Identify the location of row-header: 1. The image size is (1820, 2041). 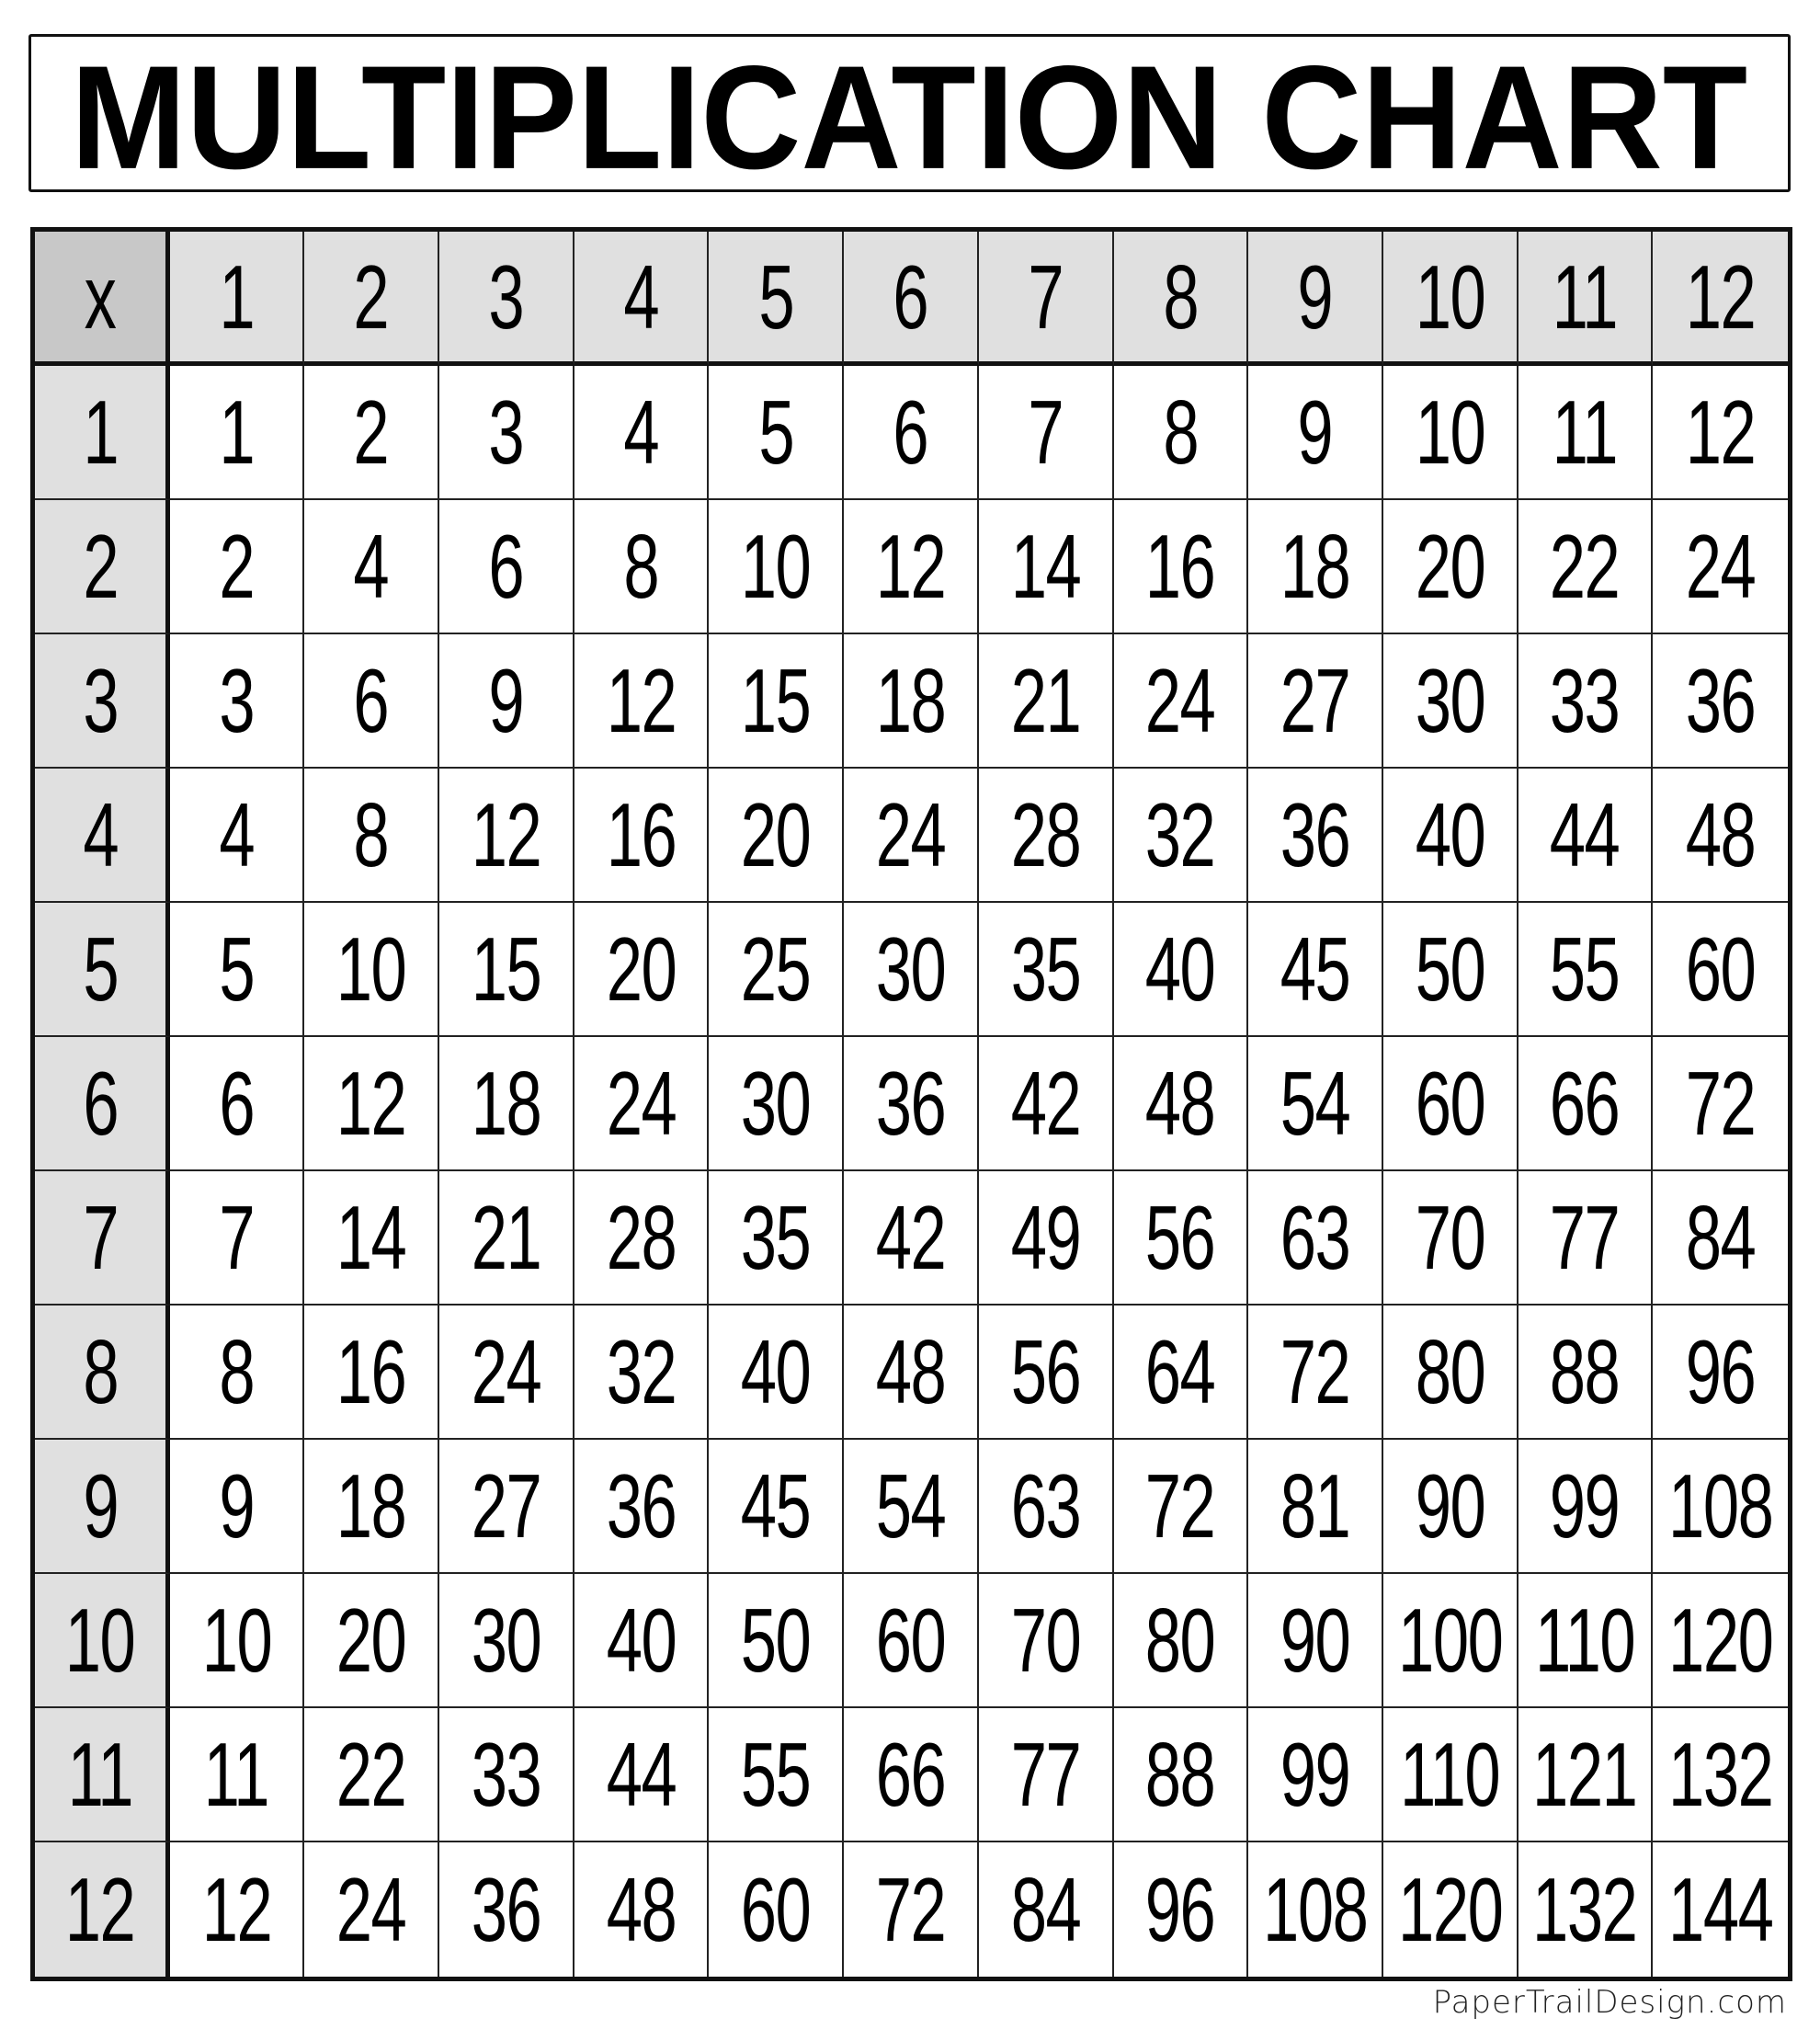
(102, 433).